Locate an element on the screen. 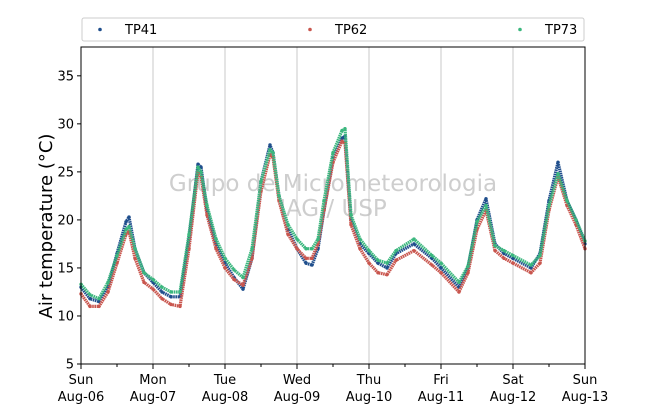  y-tick-label: 5 is located at coordinates (70, 365).